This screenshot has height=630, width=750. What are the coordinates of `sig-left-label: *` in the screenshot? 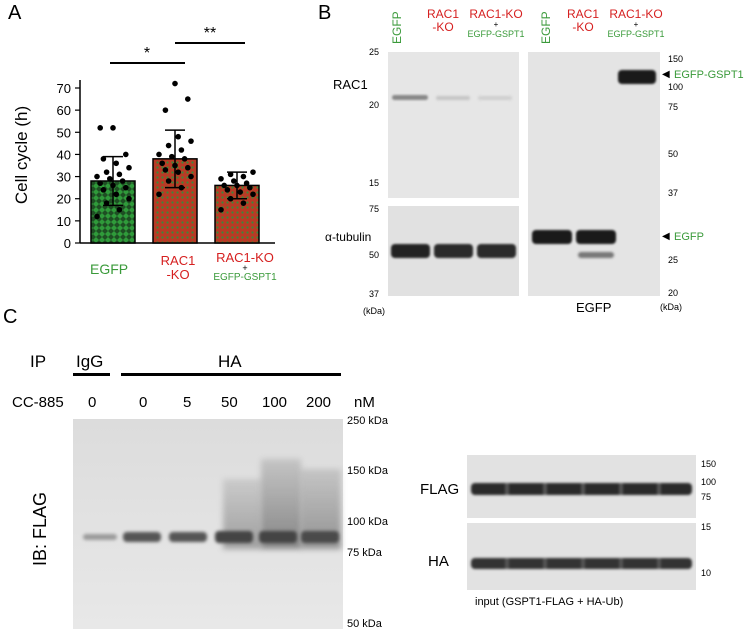 It's located at (147, 53).